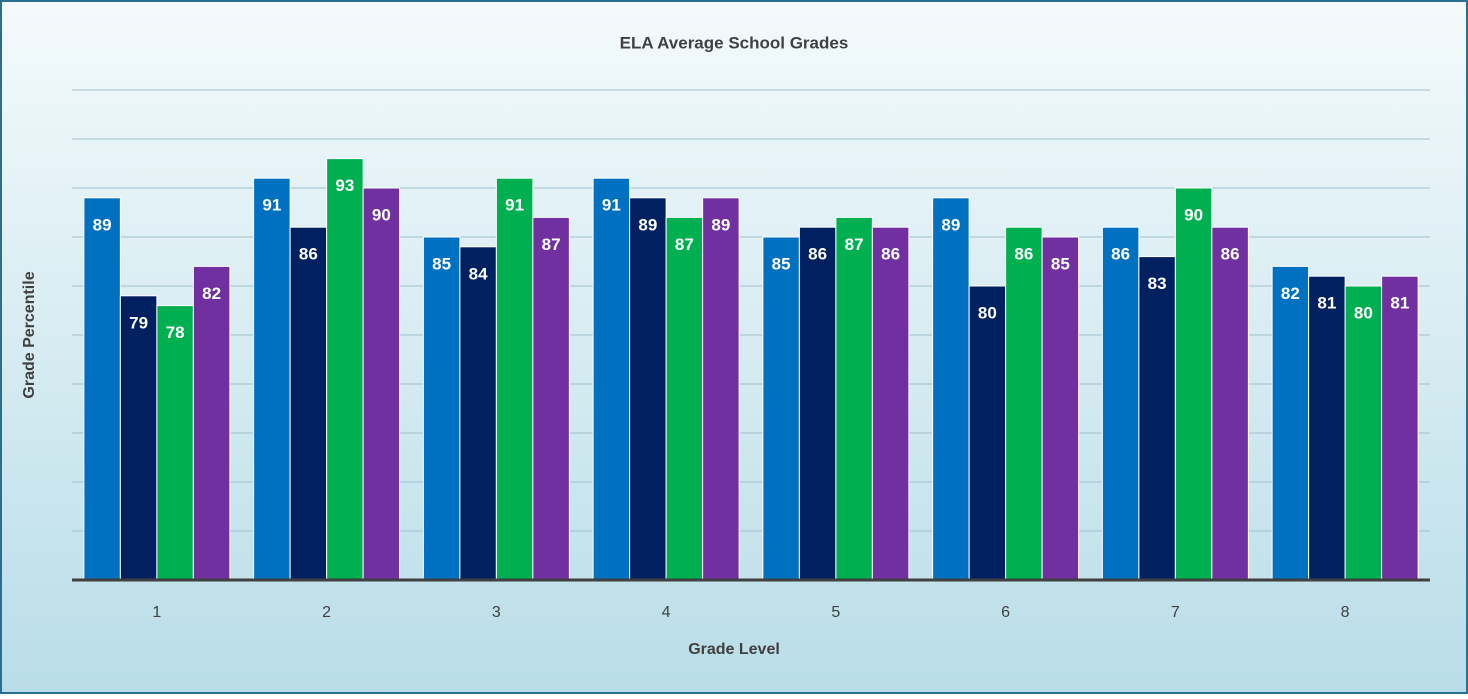 This screenshot has height=699, width=1468. I want to click on x-tick-label: 3, so click(496, 612).